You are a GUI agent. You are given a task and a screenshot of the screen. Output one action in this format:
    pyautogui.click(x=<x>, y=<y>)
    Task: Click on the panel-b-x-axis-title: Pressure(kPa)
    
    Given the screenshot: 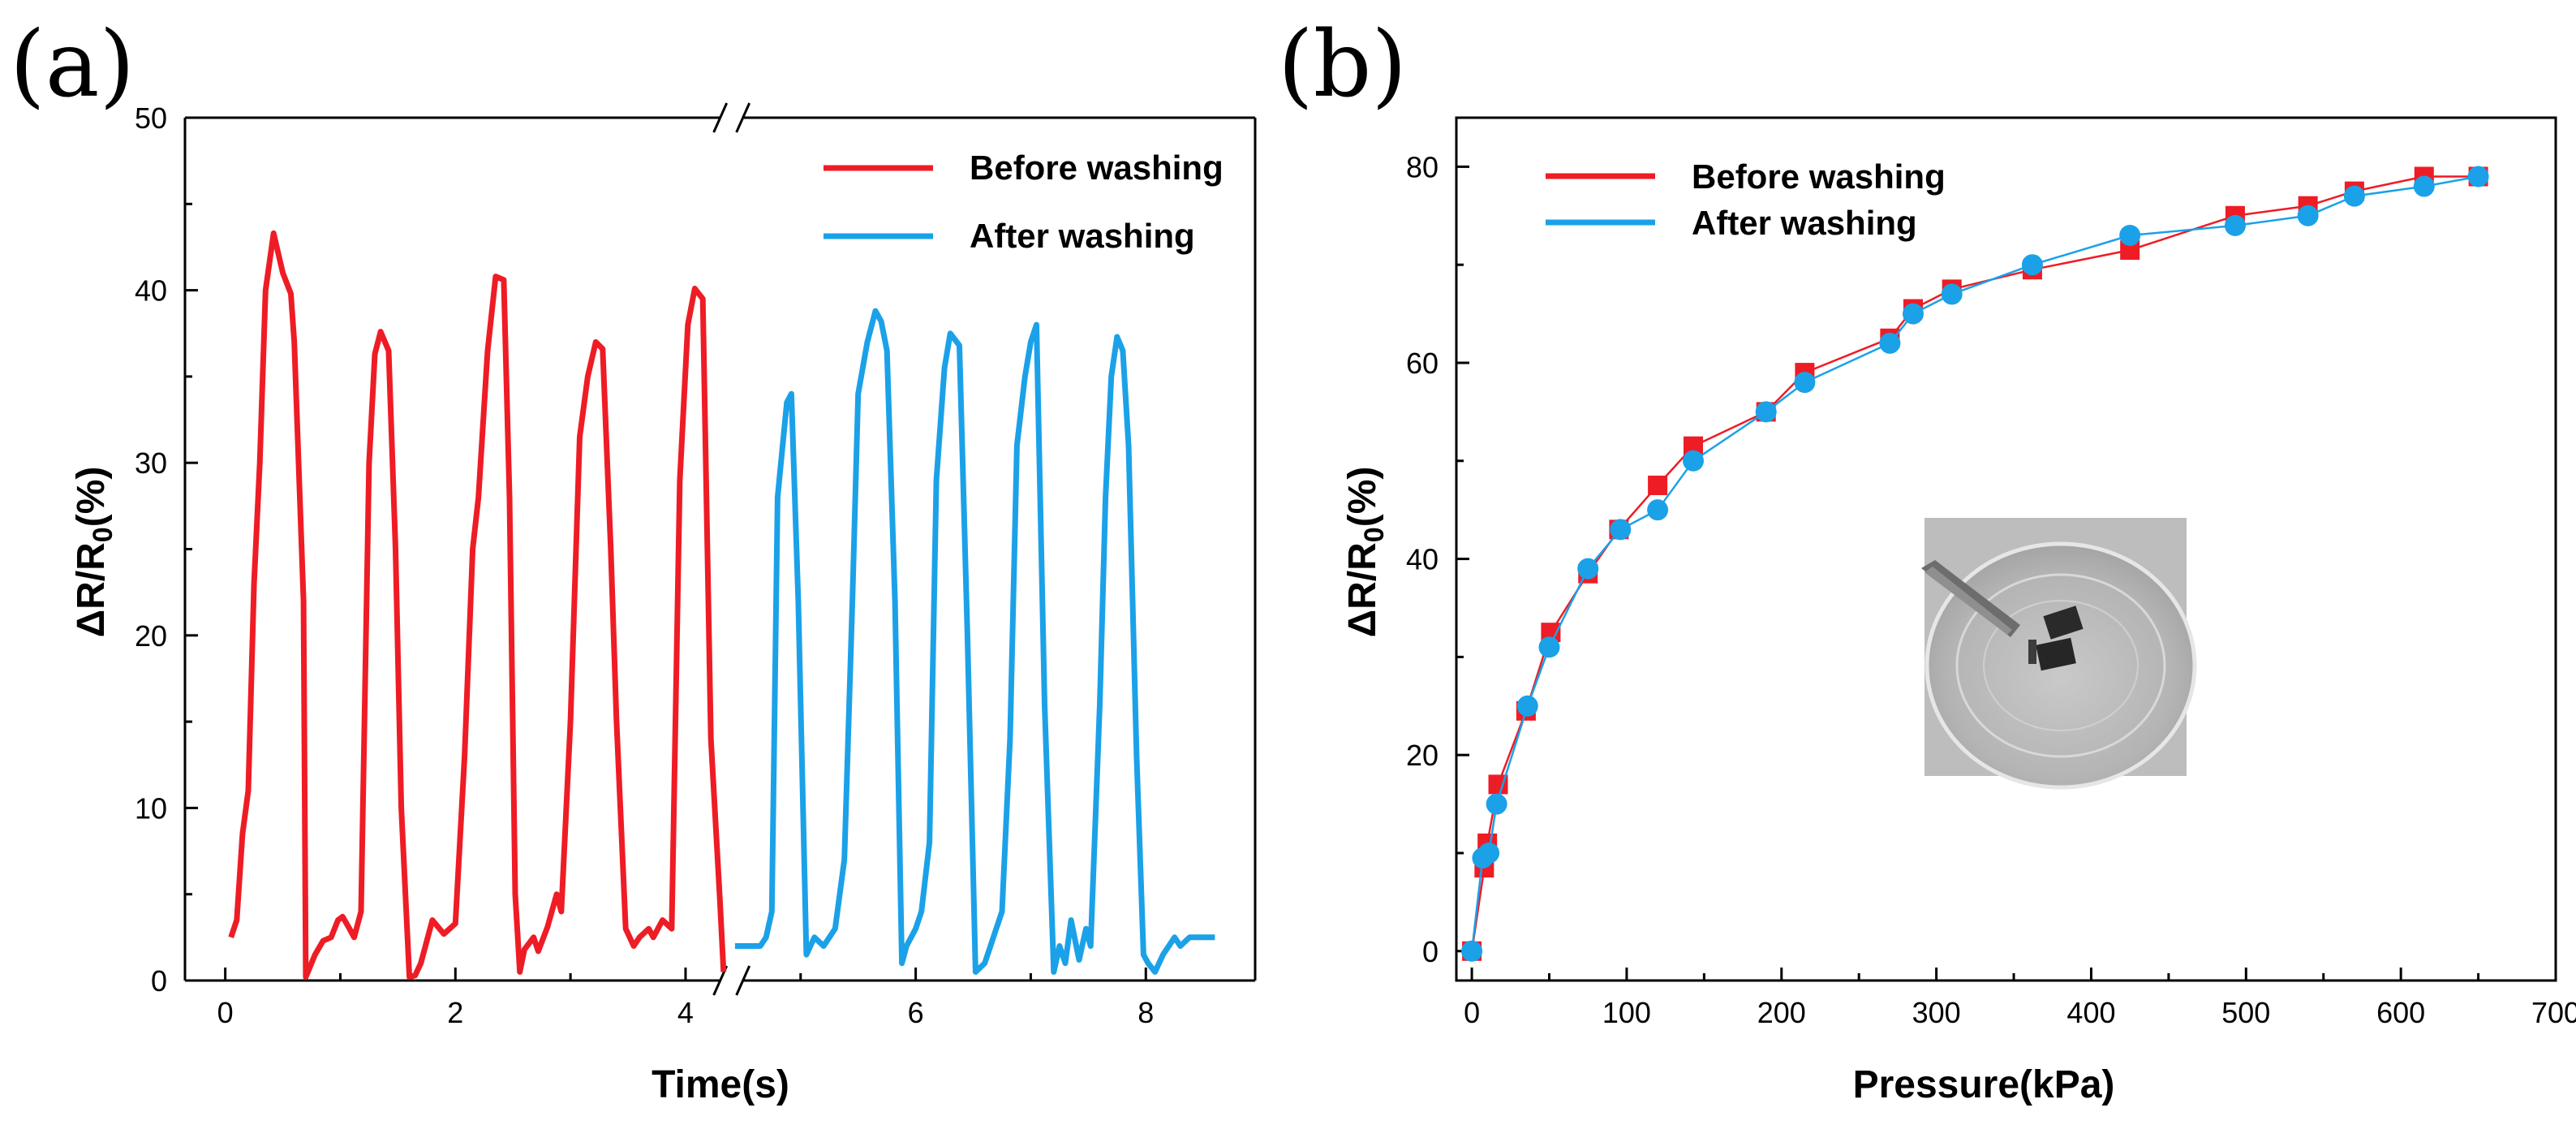 What is the action you would take?
    pyautogui.click(x=1984, y=1084)
    